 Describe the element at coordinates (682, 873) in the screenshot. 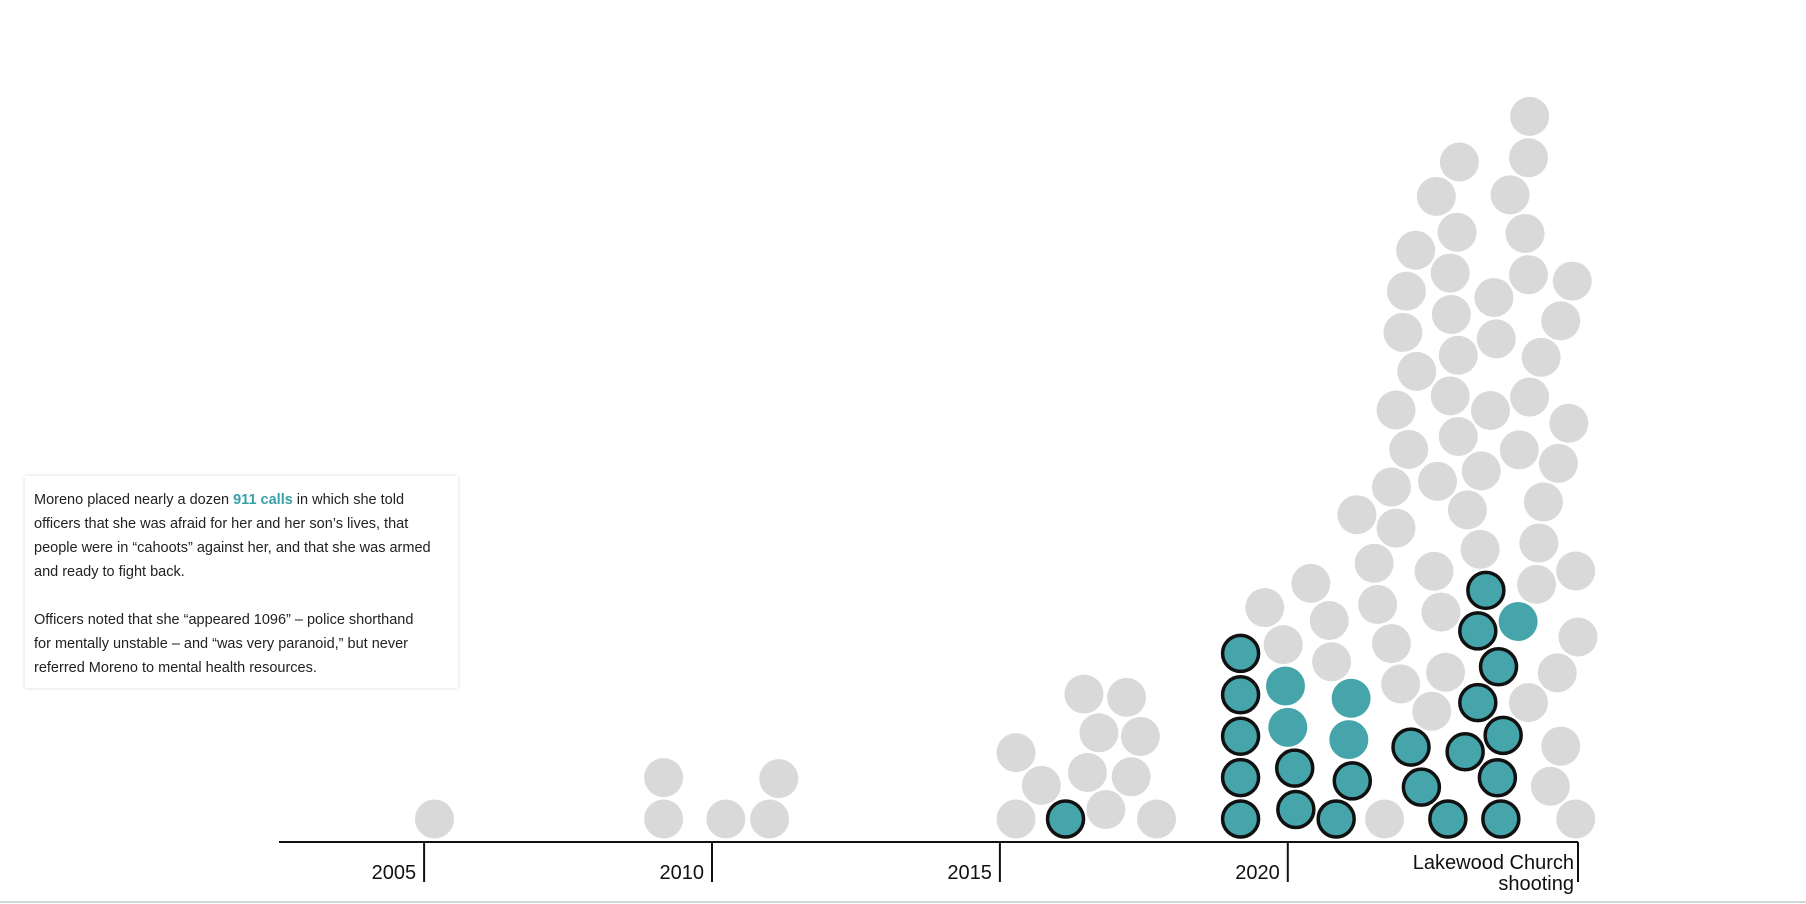

I see `x-tick-label: 2010` at that location.